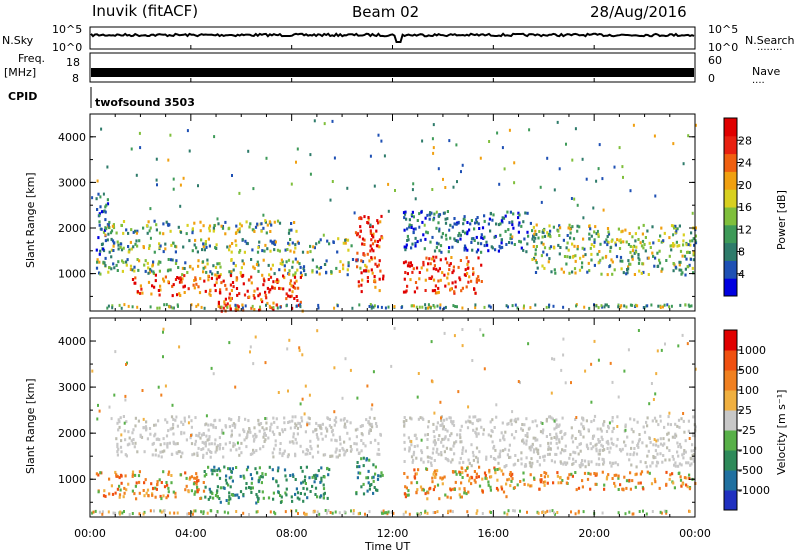 This screenshot has height=554, width=800. Describe the element at coordinates (770, 40) in the screenshot. I see `noise-right-label: N.Search` at that location.